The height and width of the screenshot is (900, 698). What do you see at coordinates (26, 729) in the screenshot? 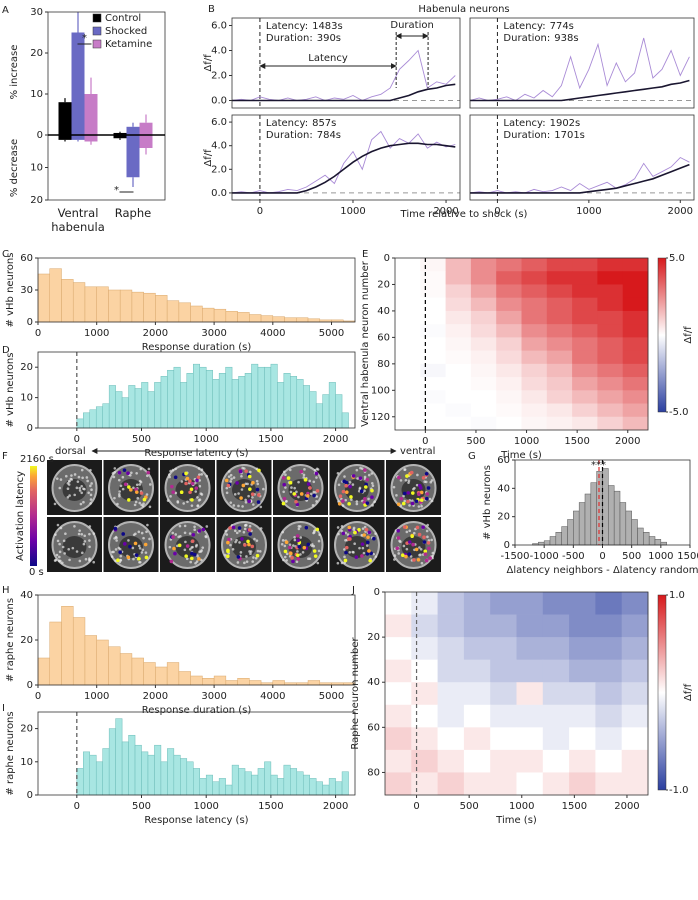
I see `y-tick-label: 20` at bounding box center [26, 729].